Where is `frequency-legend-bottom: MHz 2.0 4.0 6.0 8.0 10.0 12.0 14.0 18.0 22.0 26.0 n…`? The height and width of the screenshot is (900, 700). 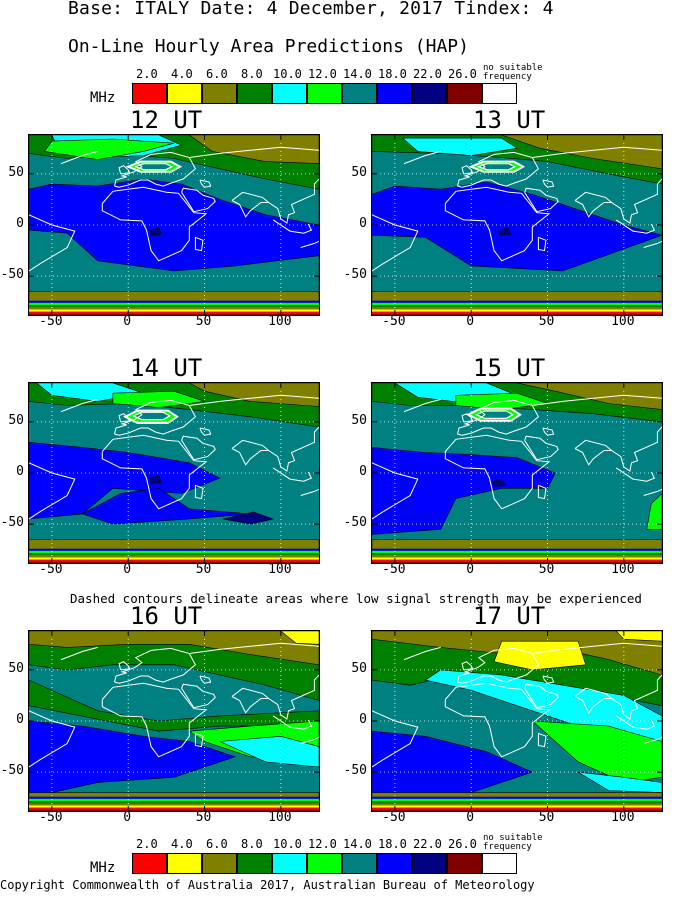
frequency-legend-bottom: MHz 2.0 4.0 6.0 8.0 10.0 12.0 14.0 18.0 22.0 26.0 n… is located at coordinates (314, 857).